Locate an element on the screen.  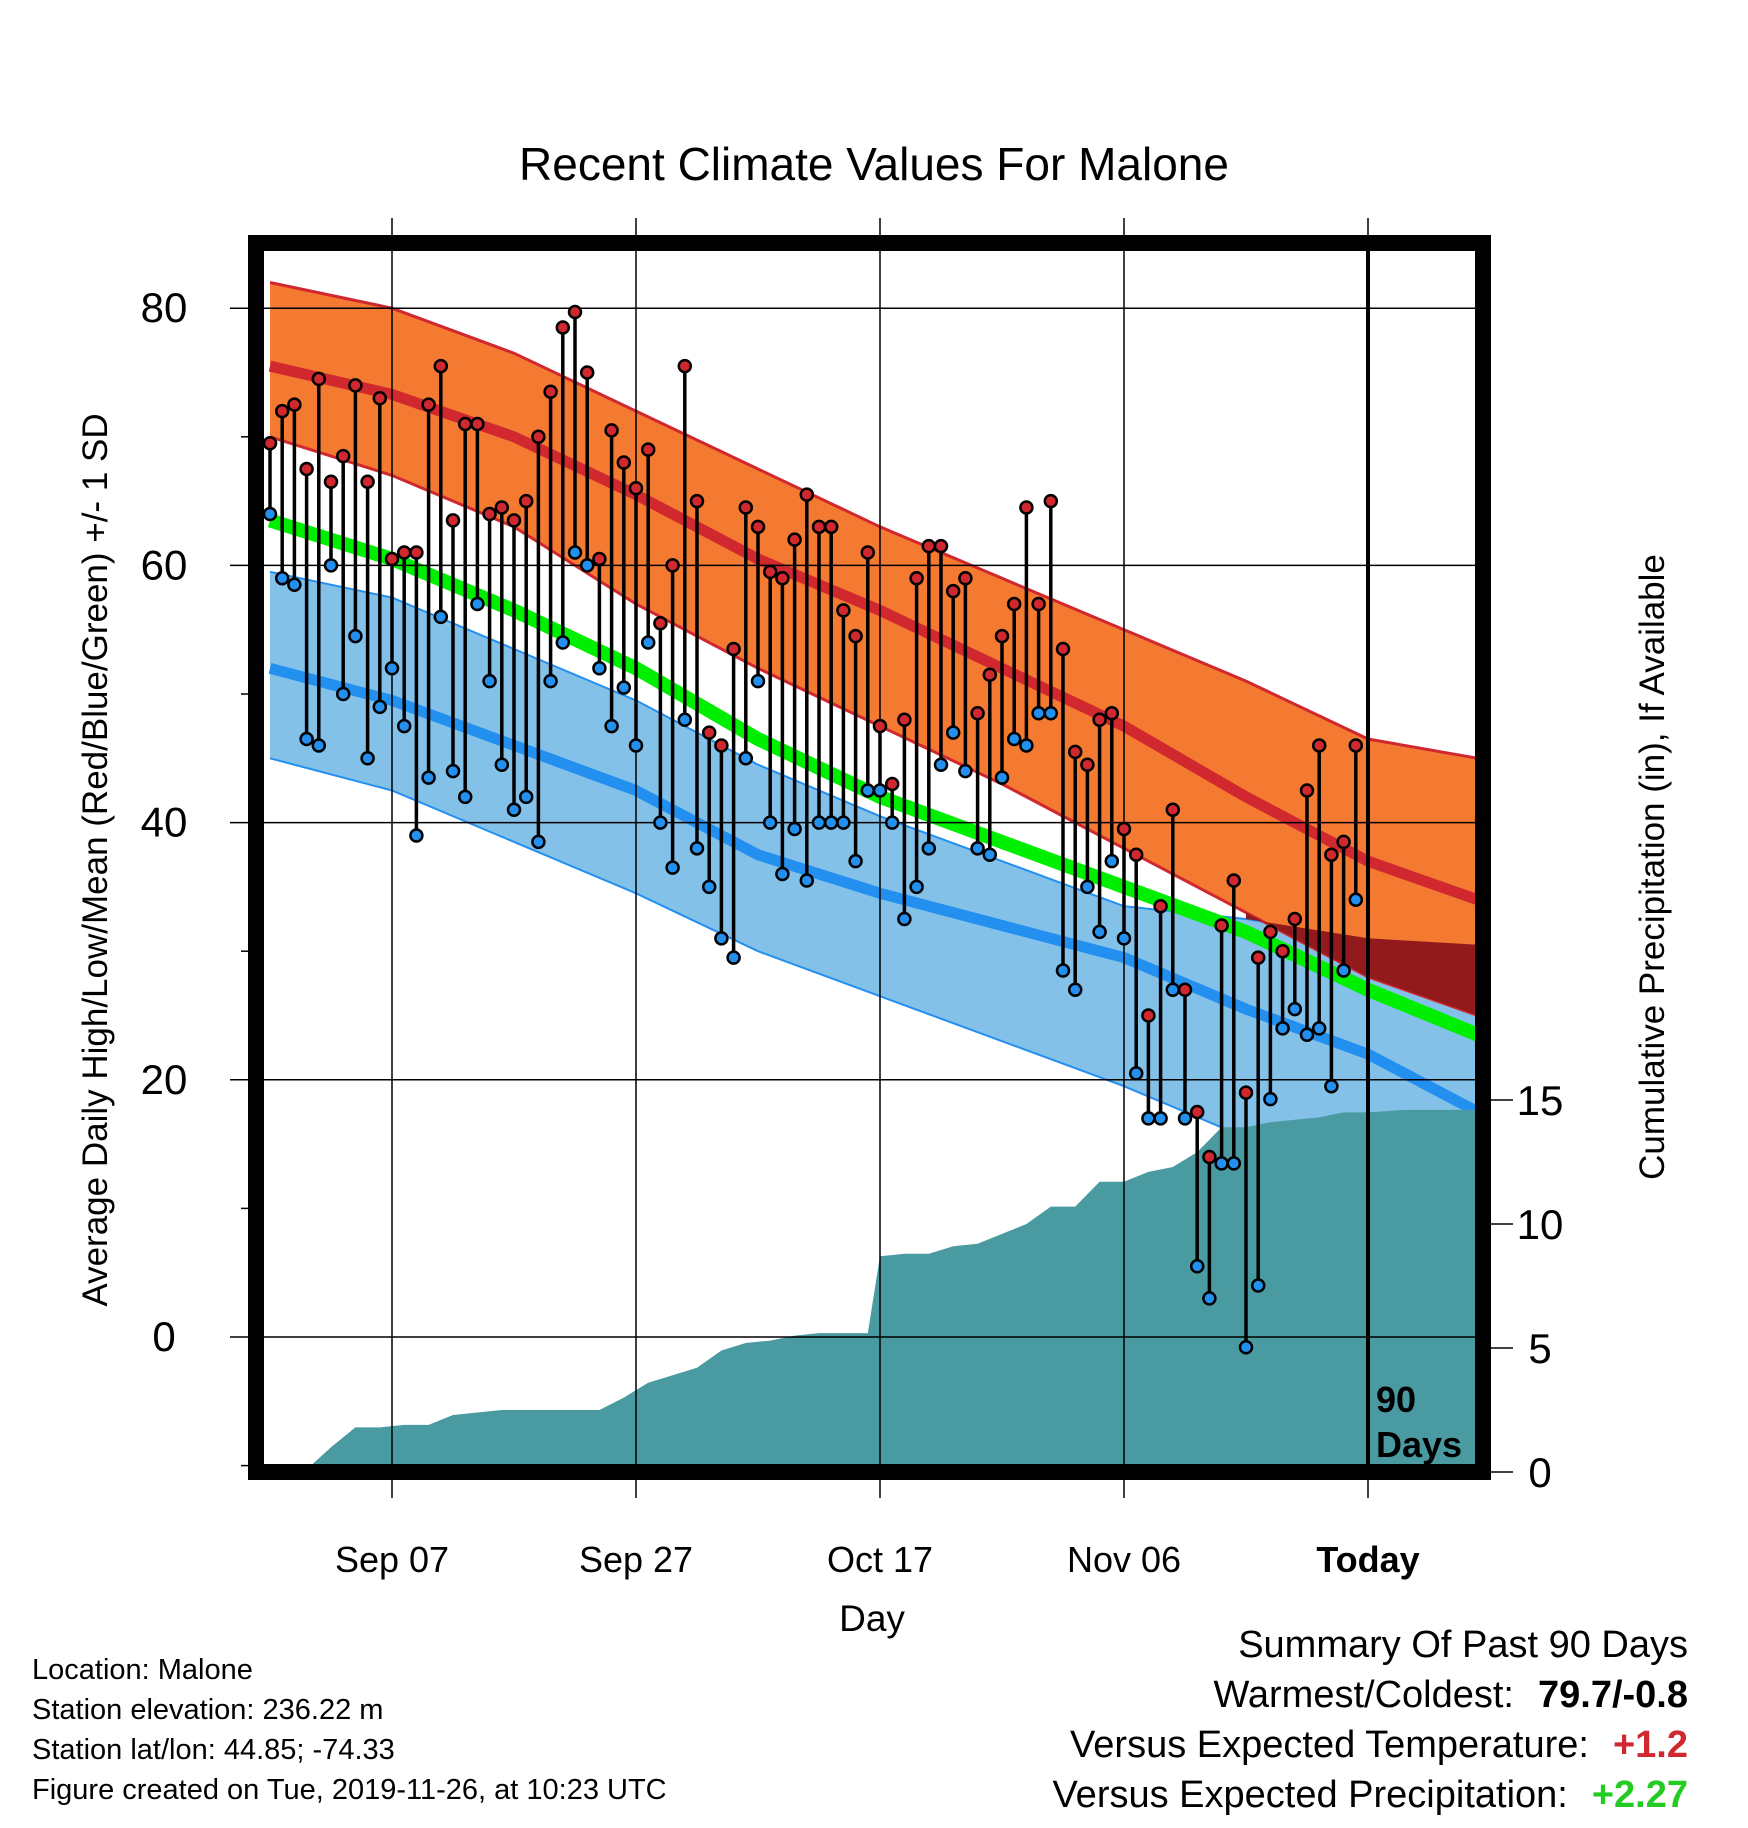
overlap-band is located at coordinates (1362, 964).